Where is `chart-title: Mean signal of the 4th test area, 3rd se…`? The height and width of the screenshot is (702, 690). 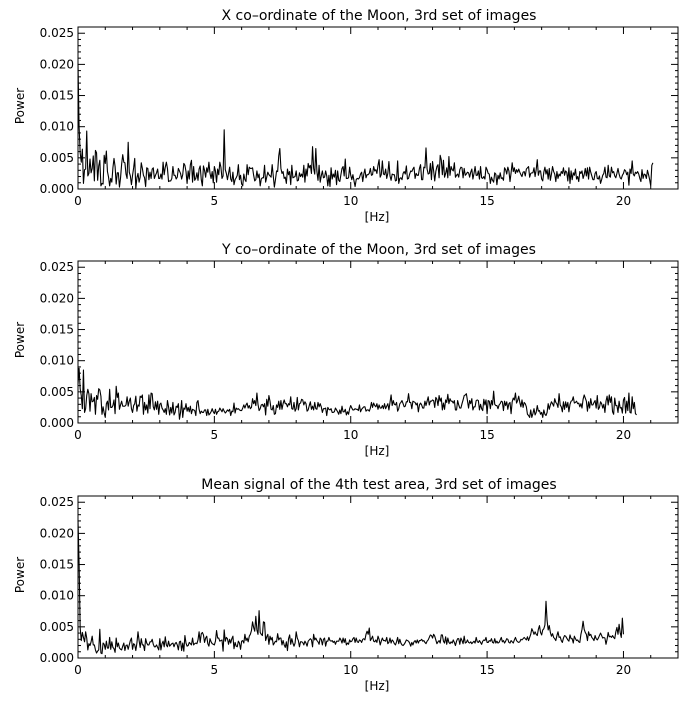 chart-title: Mean signal of the 4th test area, 3rd se… is located at coordinates (378, 485).